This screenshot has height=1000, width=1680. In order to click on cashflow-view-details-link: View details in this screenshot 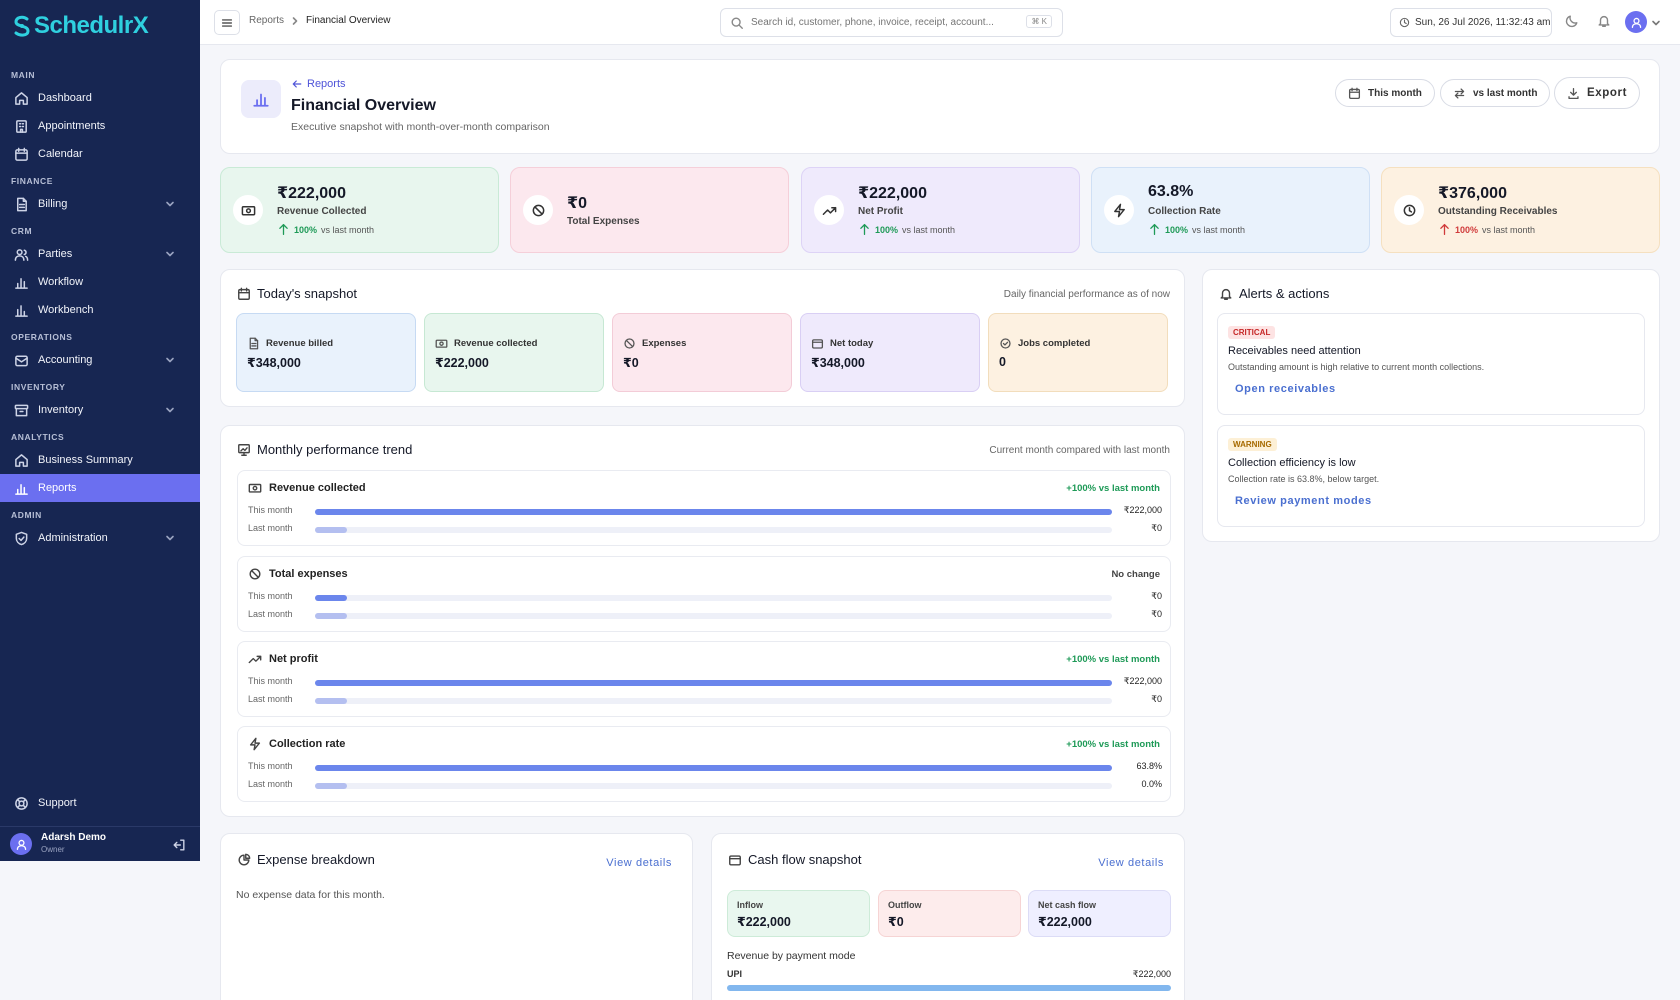, I will do `click(1131, 863)`.